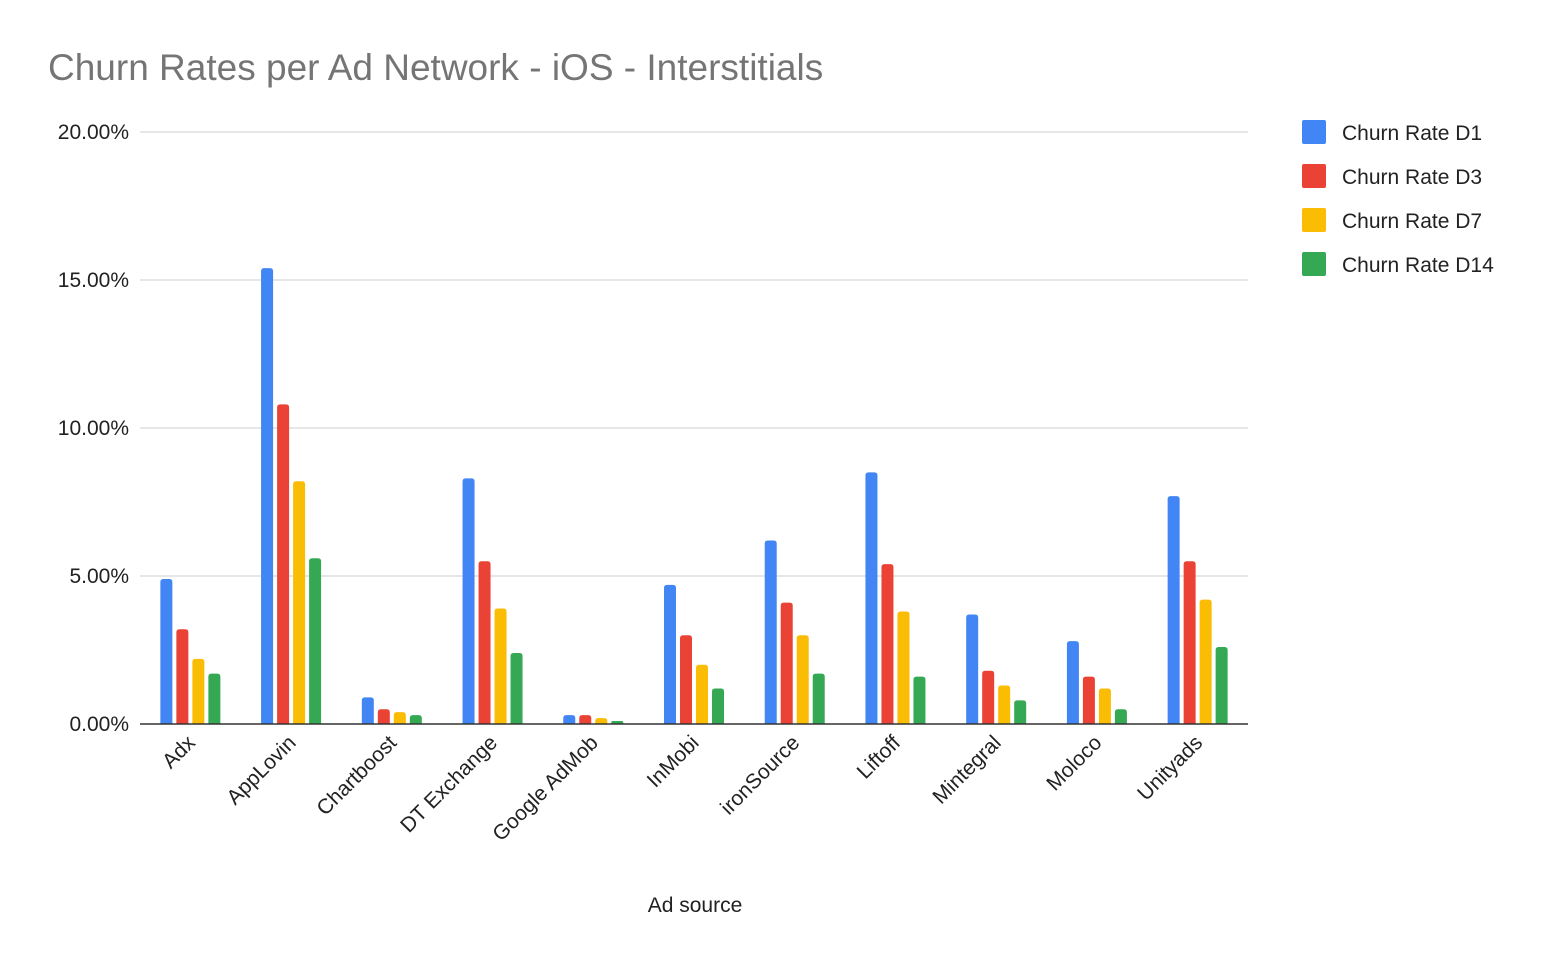 Image resolution: width=1564 pixels, height=966 pixels. What do you see at coordinates (1120, 716) in the screenshot?
I see `bar-moloco-d3` at bounding box center [1120, 716].